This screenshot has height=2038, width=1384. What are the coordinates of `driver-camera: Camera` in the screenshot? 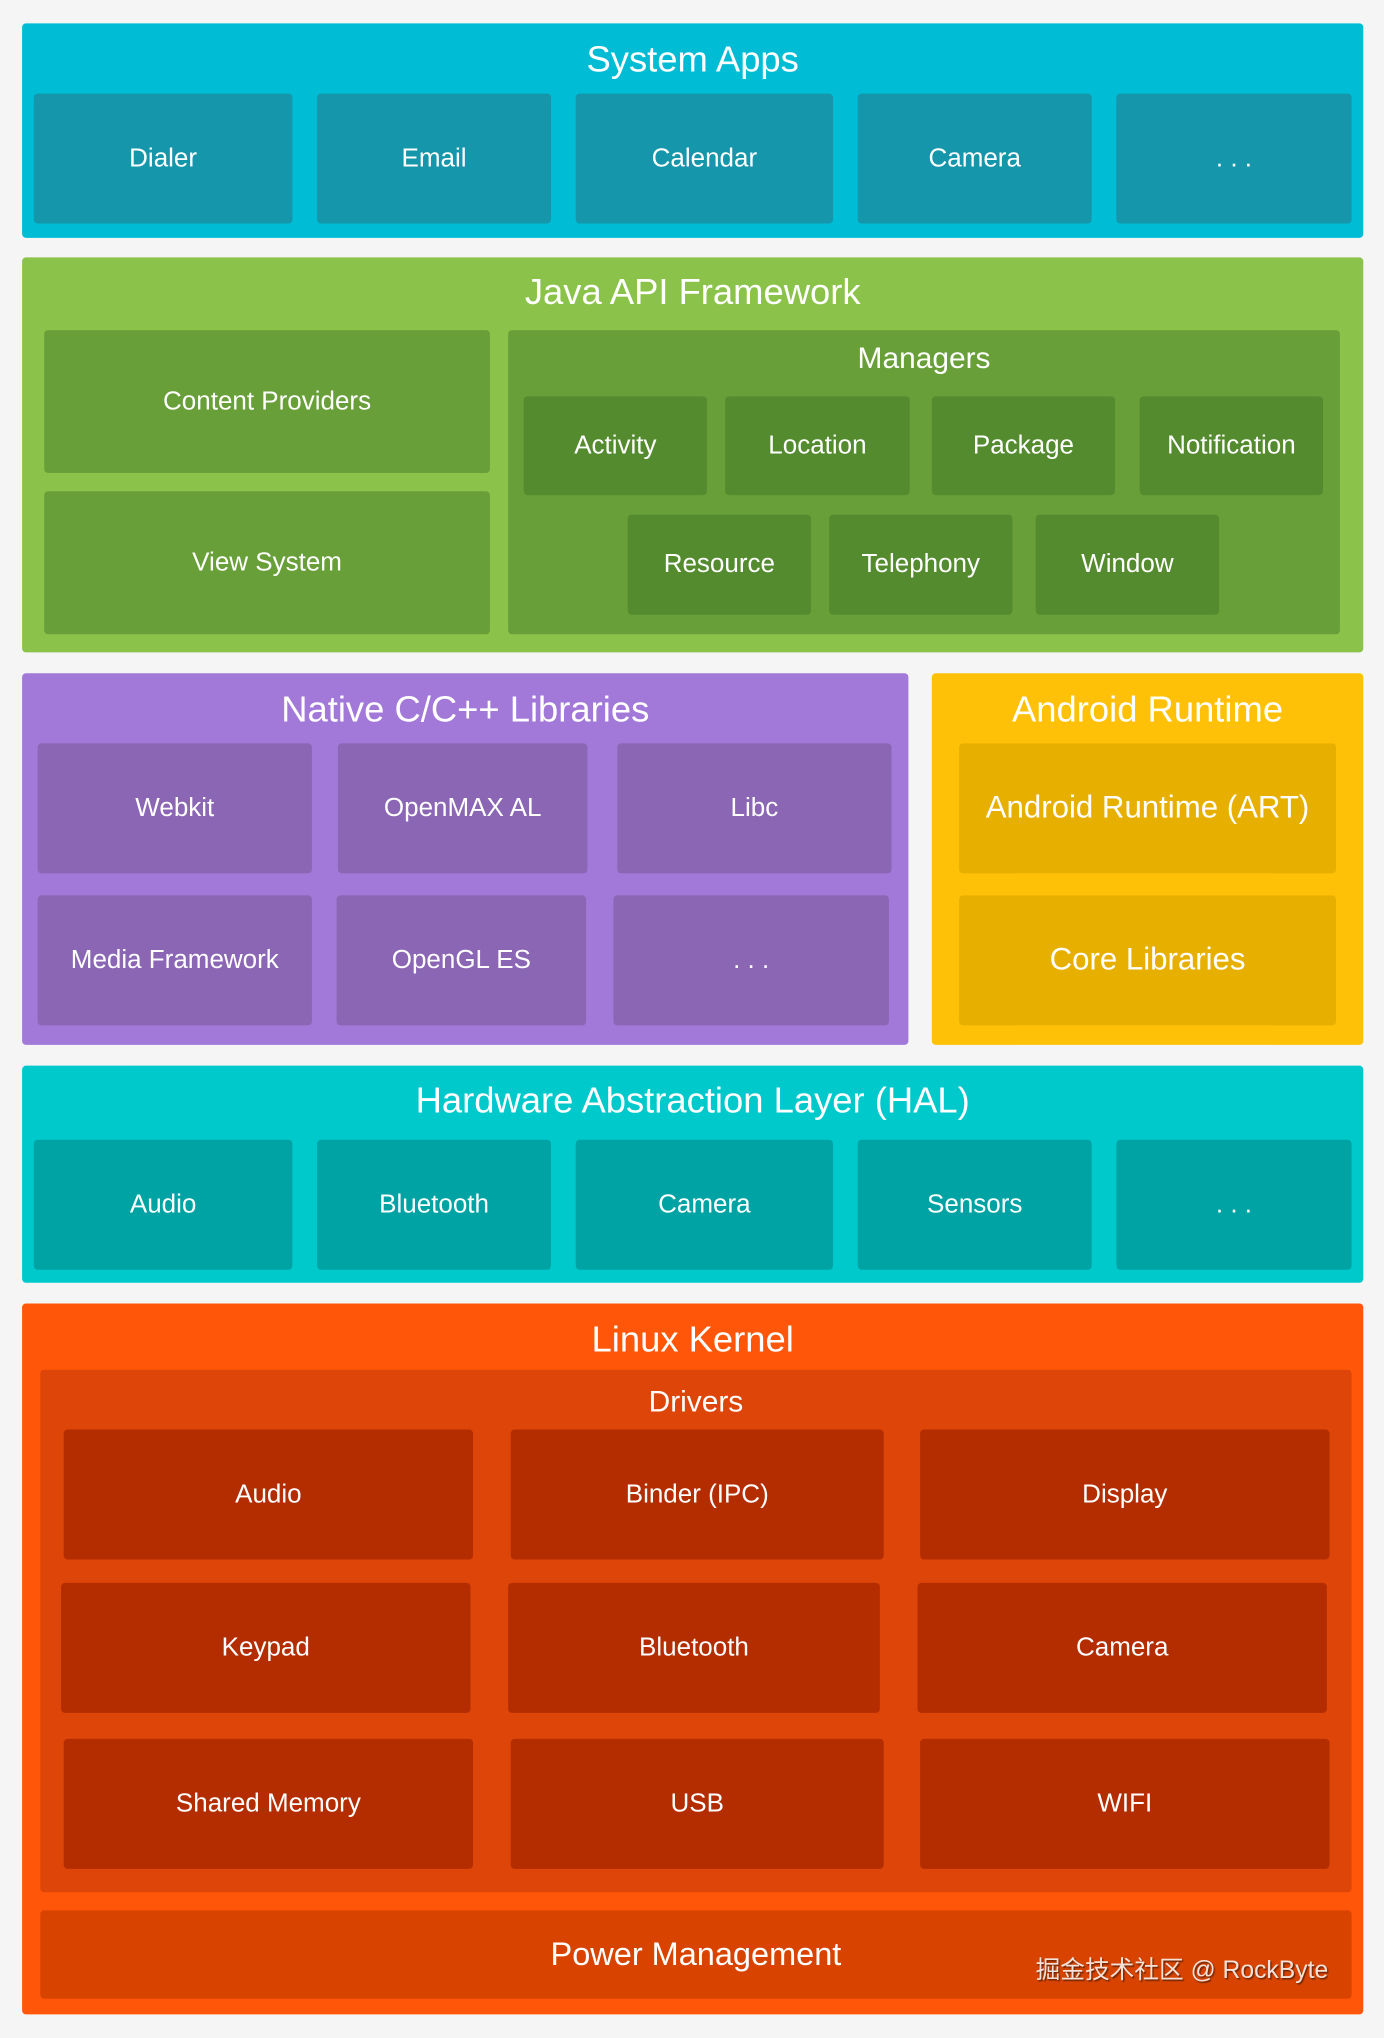 It's located at (1122, 1647).